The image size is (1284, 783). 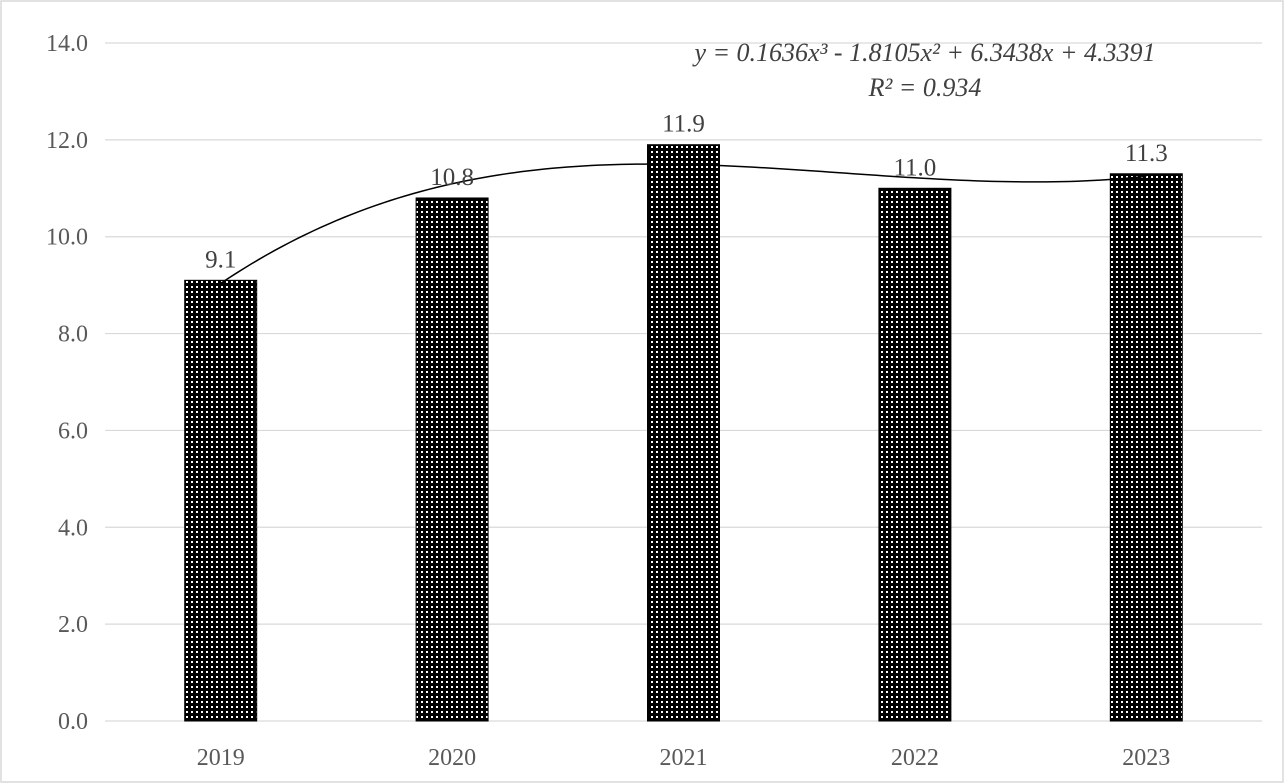 What do you see at coordinates (220, 259) in the screenshot?
I see `data-label: 9.1` at bounding box center [220, 259].